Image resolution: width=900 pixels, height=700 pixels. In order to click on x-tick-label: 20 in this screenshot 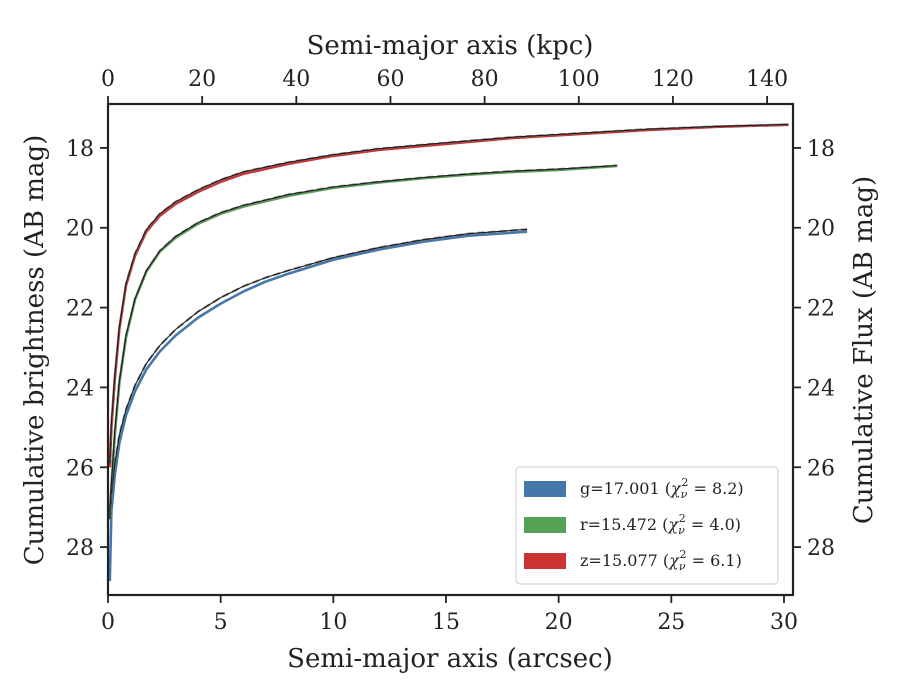, I will do `click(559, 622)`.